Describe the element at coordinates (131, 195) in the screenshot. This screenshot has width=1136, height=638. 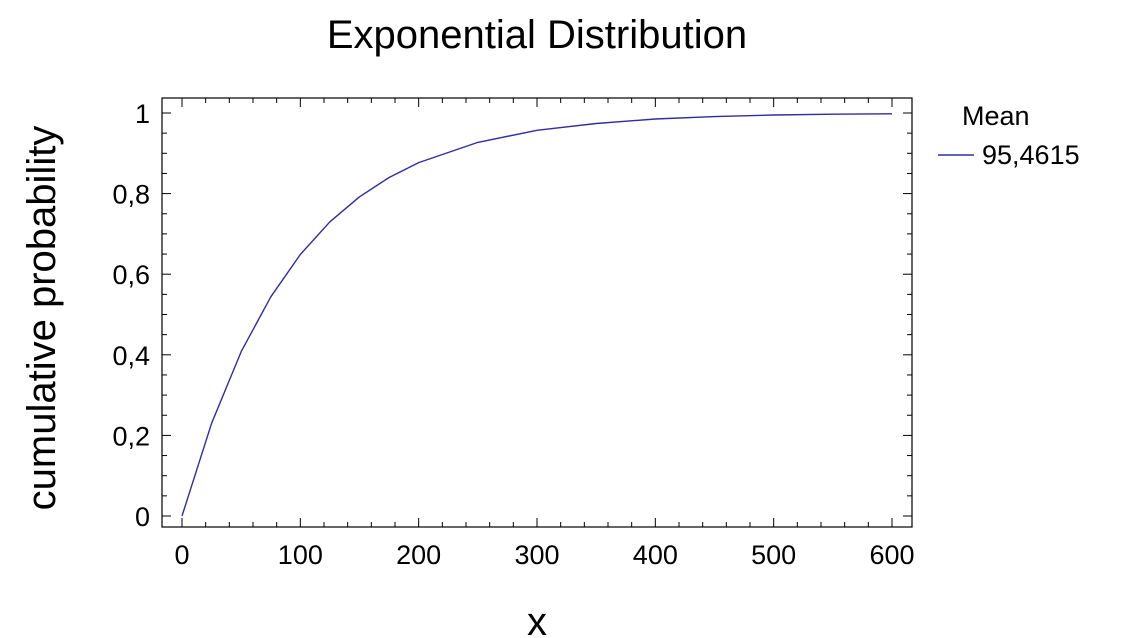
I see `y-tick-label: 0,8` at that location.